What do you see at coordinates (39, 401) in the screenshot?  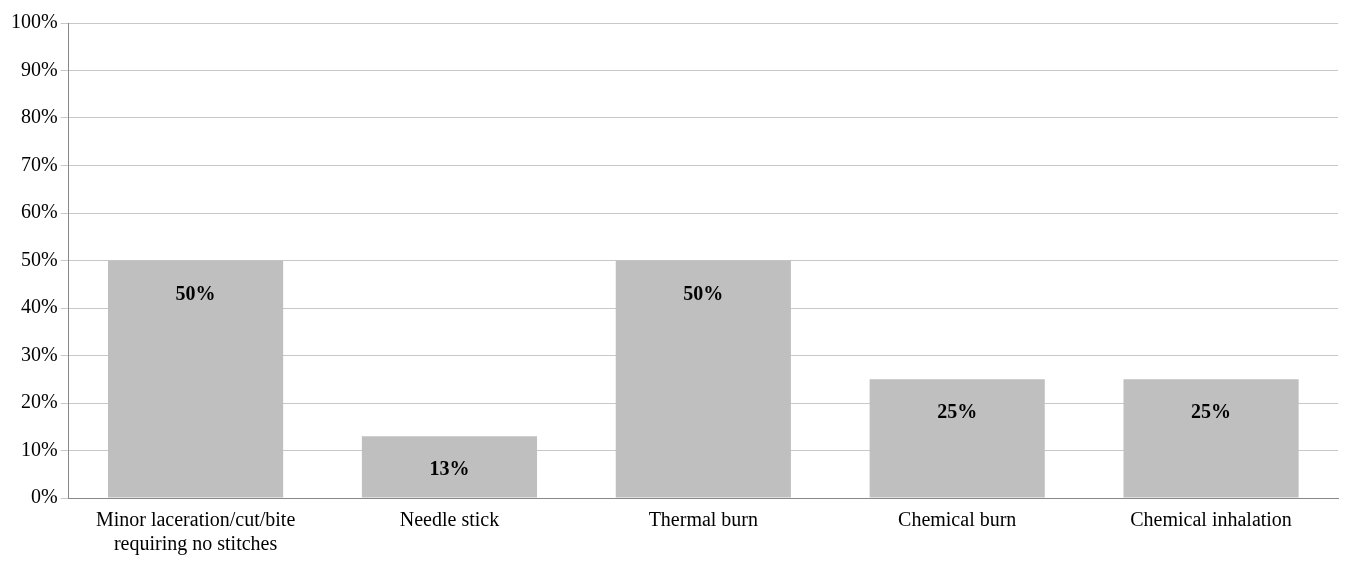 I see `y-tick-label: 20%` at bounding box center [39, 401].